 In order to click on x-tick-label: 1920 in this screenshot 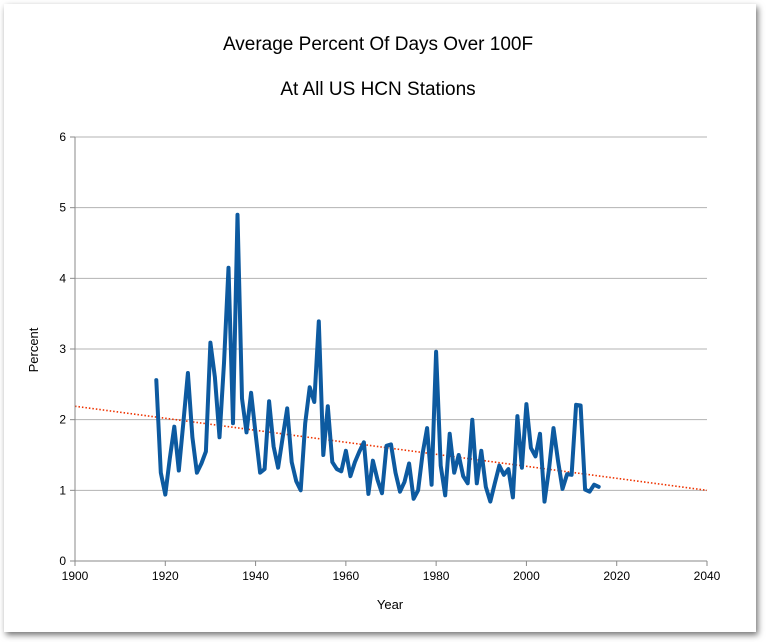, I will do `click(165, 576)`.